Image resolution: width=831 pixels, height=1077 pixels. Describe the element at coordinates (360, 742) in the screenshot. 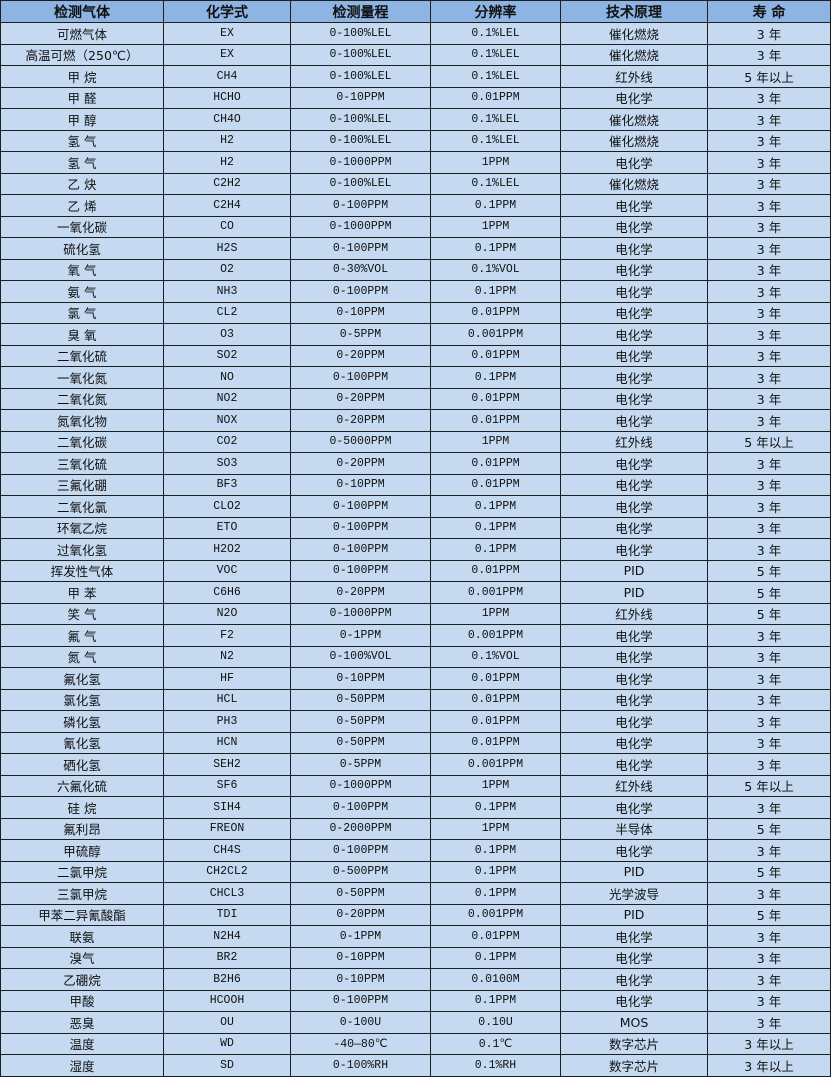

I see `cell-range: 0-50PPM` at that location.